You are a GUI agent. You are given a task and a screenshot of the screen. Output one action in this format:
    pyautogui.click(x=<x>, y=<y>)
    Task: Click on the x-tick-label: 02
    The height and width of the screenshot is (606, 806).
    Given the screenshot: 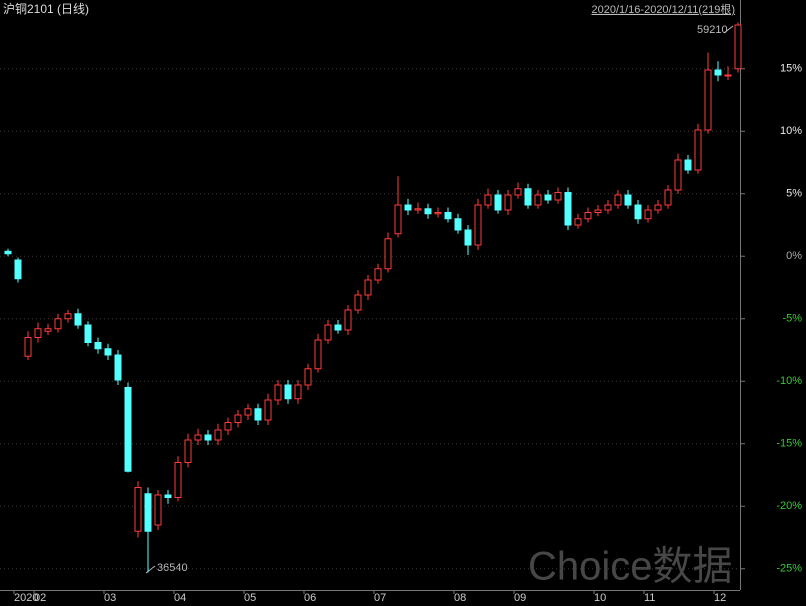 What is the action you would take?
    pyautogui.click(x=40, y=598)
    